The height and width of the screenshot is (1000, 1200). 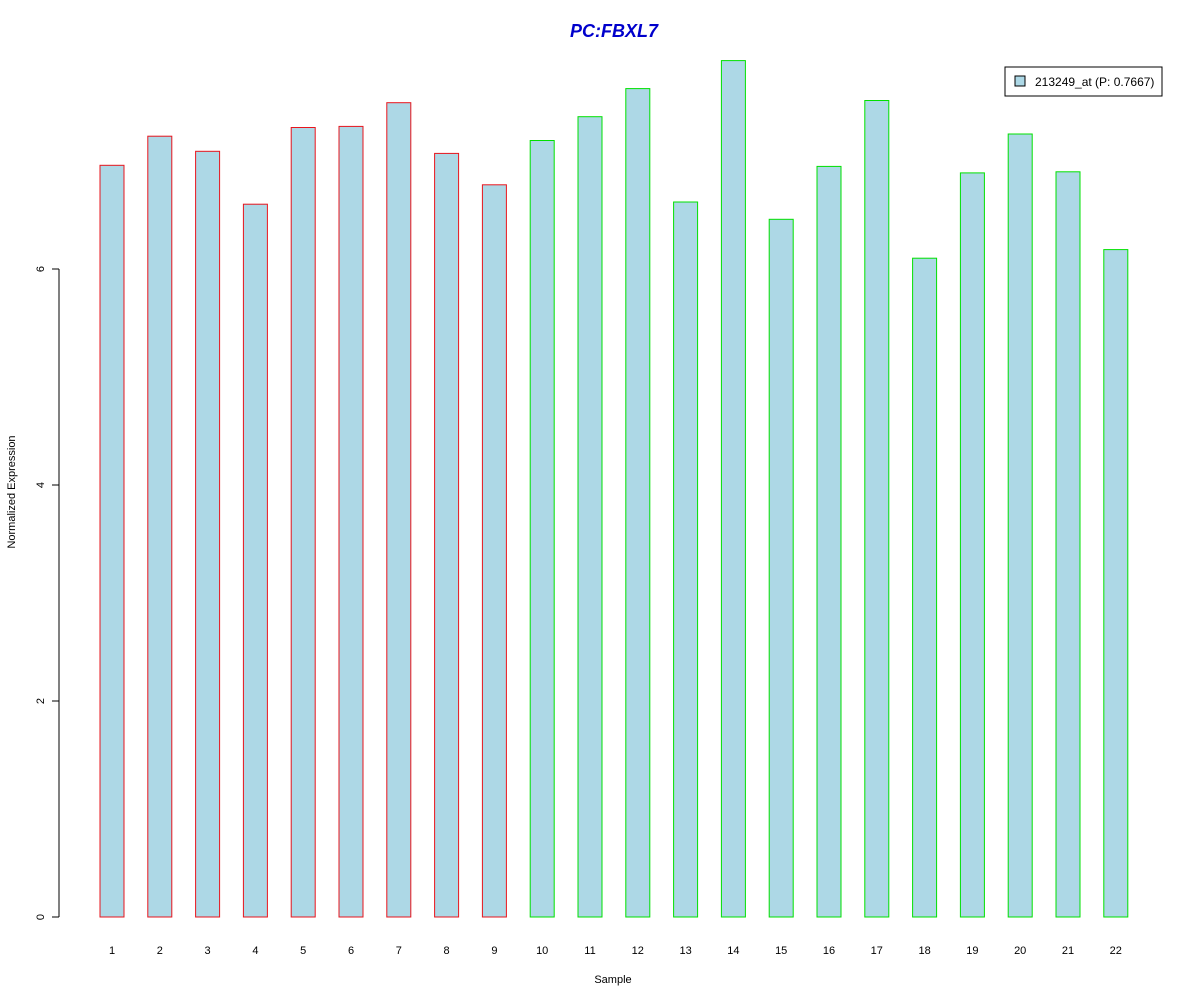 I want to click on x-tick-label: 22, so click(x=1116, y=951).